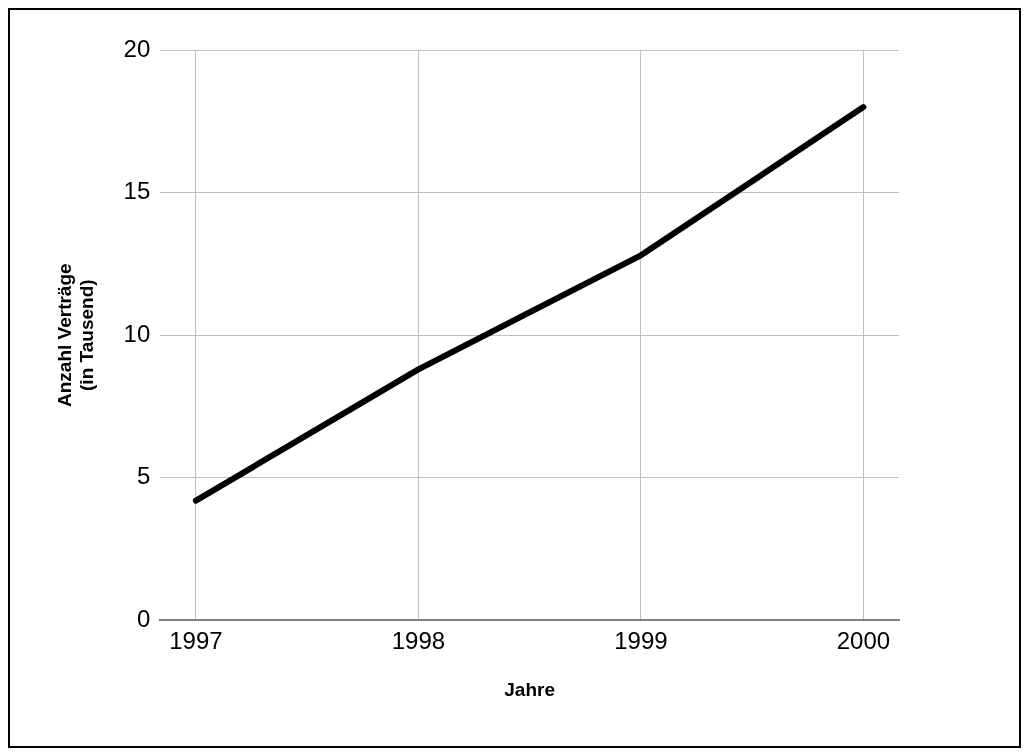  Describe the element at coordinates (143, 476) in the screenshot. I see `y-tick-label: 5` at that location.